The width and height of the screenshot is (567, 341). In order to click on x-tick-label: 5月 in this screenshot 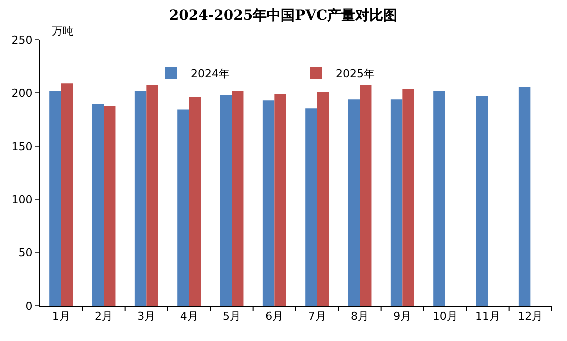, I will do `click(232, 317)`.